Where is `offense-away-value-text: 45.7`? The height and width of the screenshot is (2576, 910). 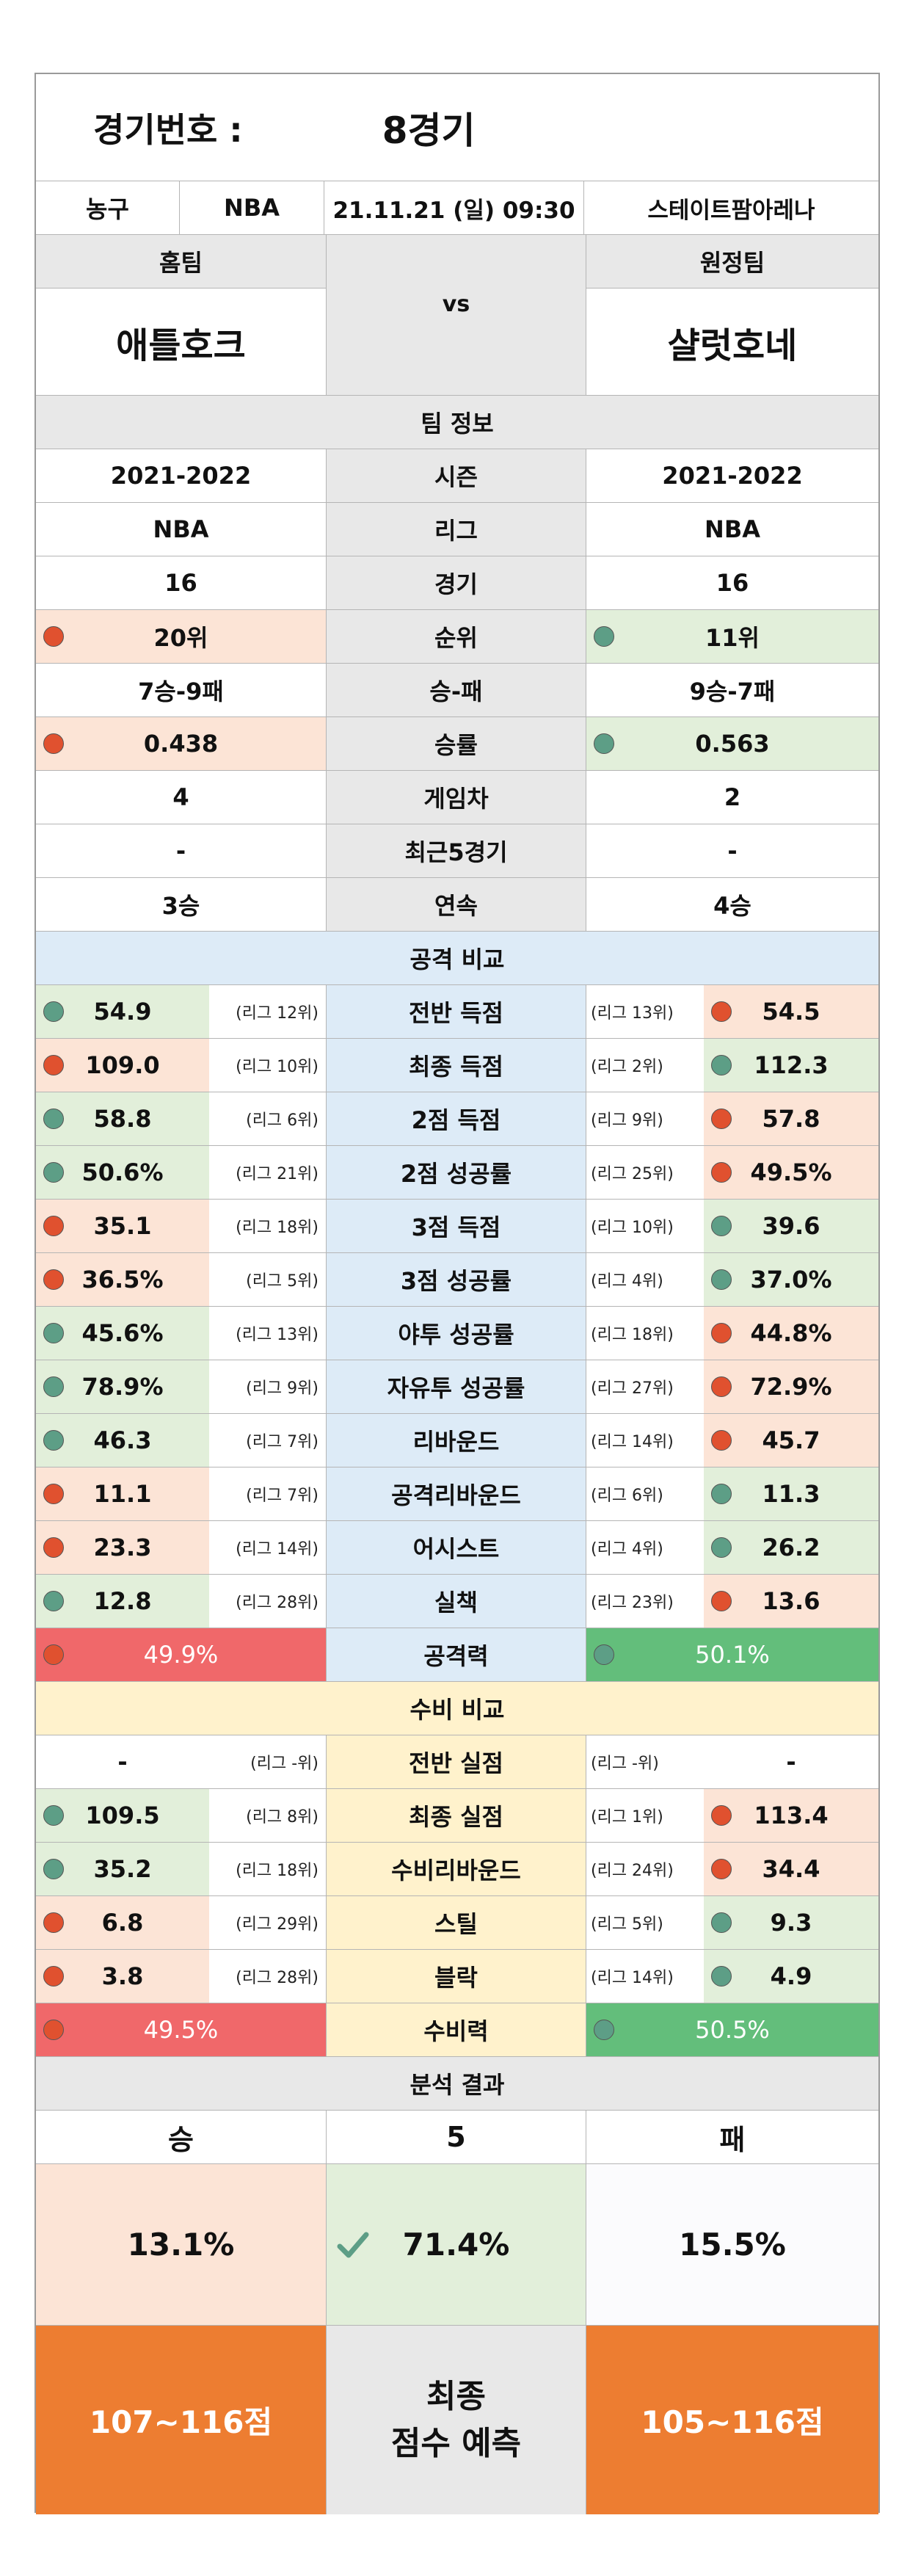 offense-away-value-text: 45.7 is located at coordinates (791, 1440).